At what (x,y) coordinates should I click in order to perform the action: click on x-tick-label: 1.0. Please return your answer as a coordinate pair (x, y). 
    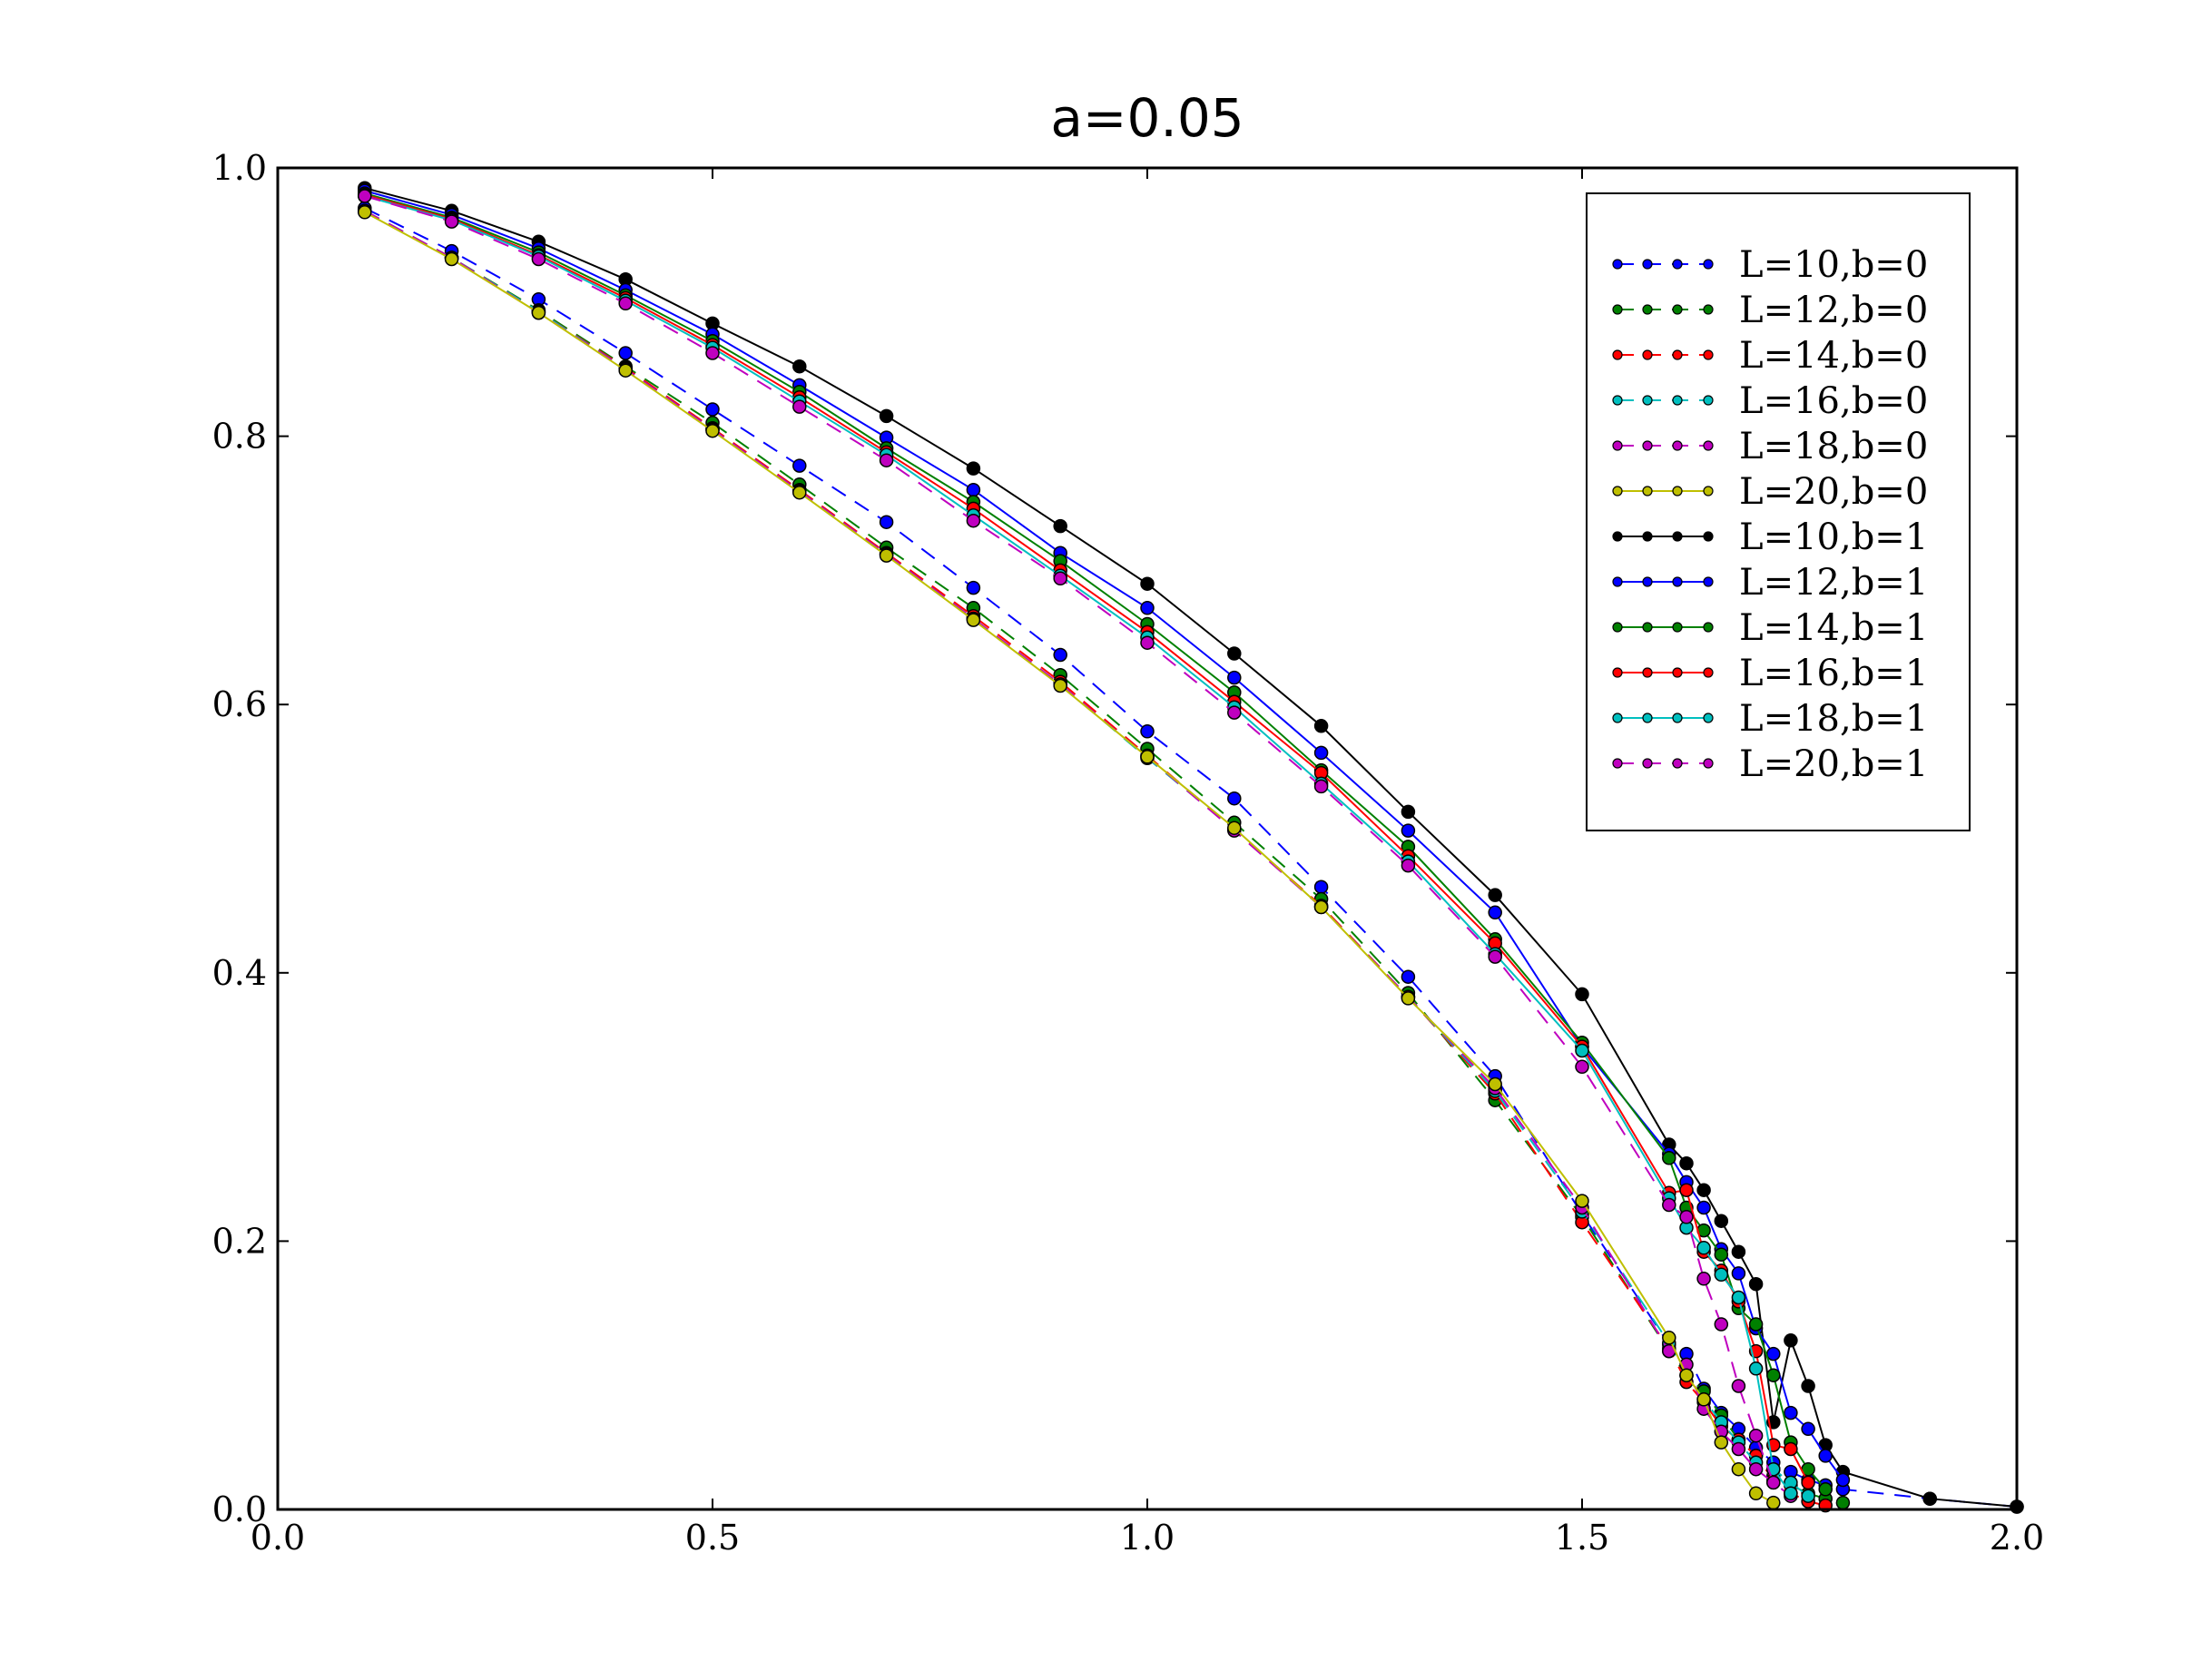
    Looking at the image, I should click on (1147, 1538).